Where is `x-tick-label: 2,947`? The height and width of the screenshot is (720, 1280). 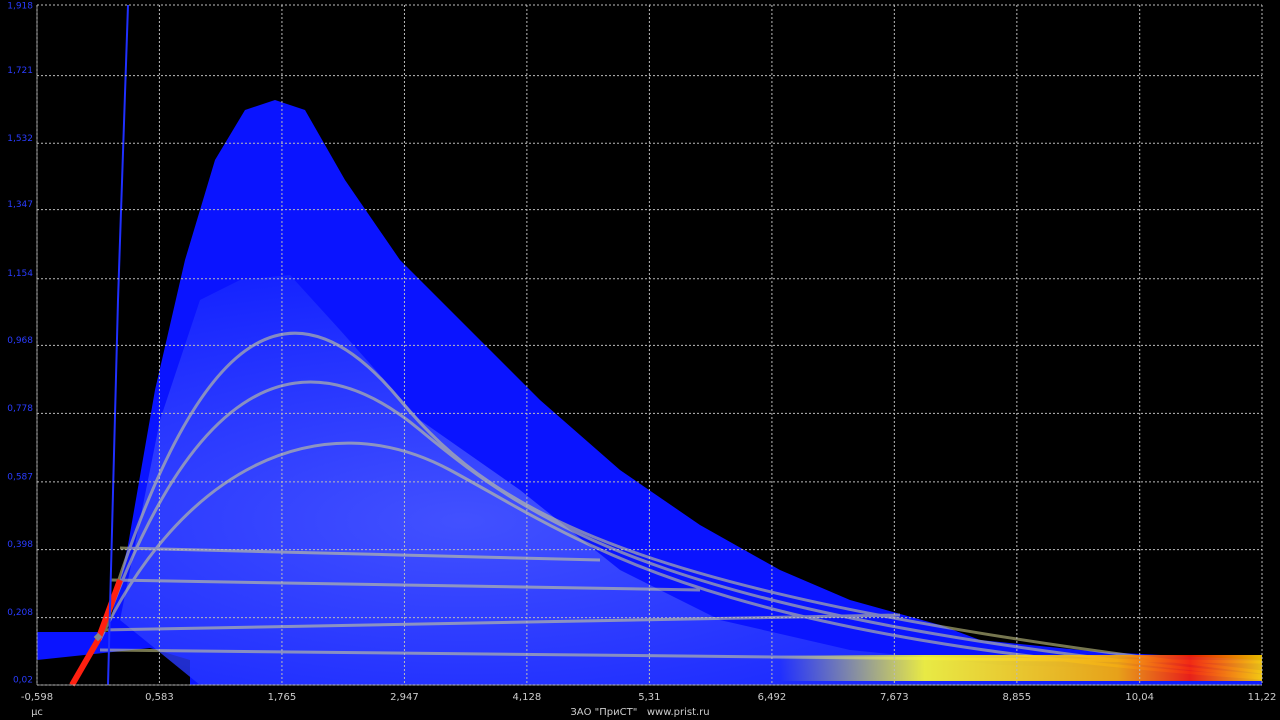 x-tick-label: 2,947 is located at coordinates (404, 697).